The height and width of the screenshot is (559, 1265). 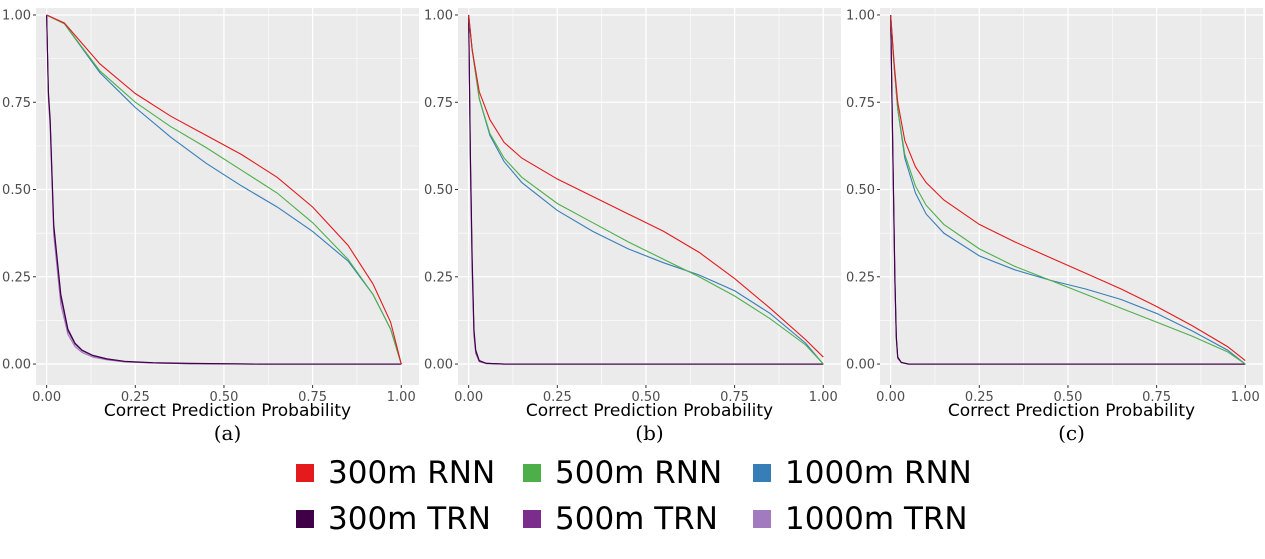 What do you see at coordinates (649, 433) in the screenshot?
I see `panel-caption: (b)` at bounding box center [649, 433].